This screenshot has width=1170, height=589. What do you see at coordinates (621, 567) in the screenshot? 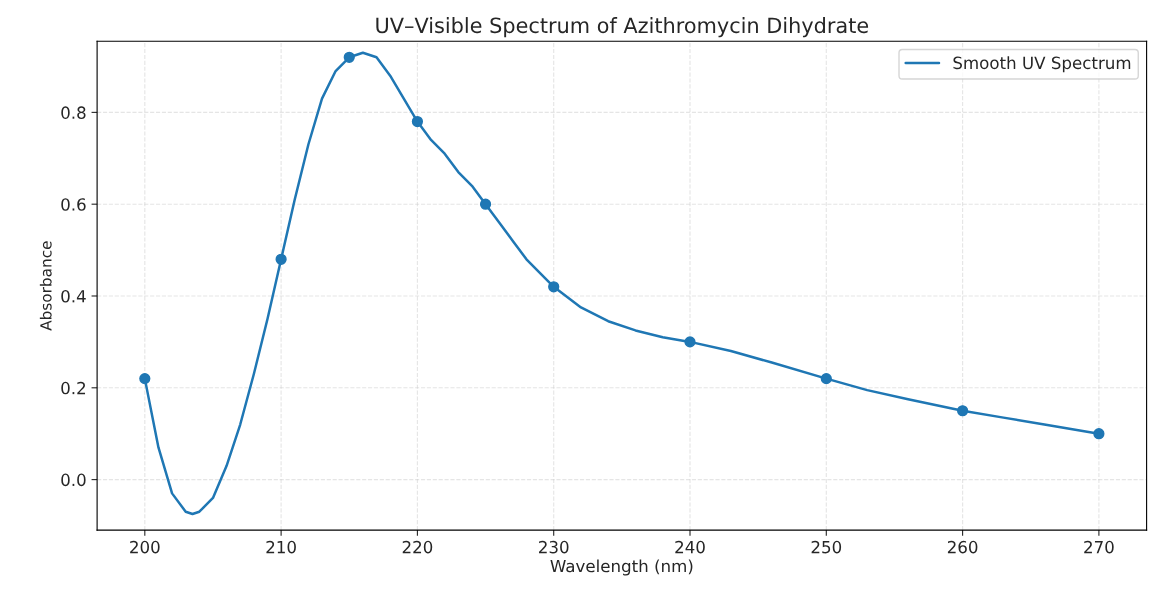
I see `x-axis-title: Wavelength (nm)` at bounding box center [621, 567].